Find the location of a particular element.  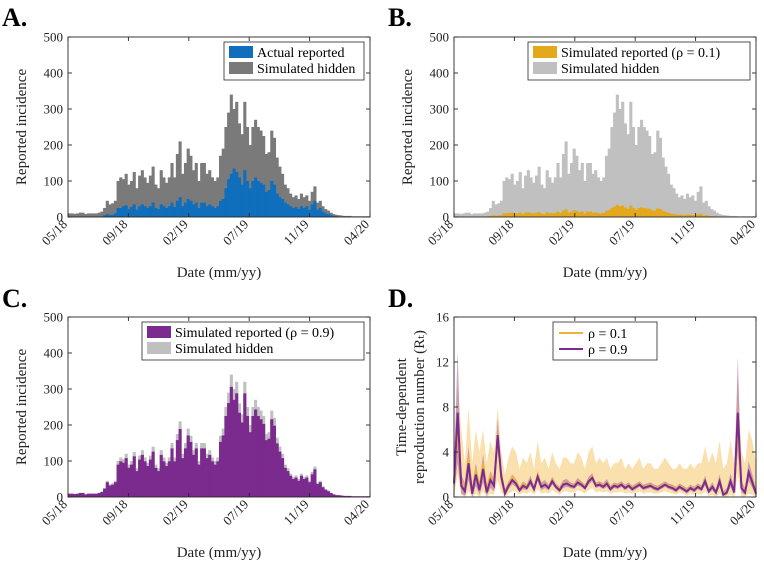

y-tick-label: 0 is located at coordinates (60, 217).